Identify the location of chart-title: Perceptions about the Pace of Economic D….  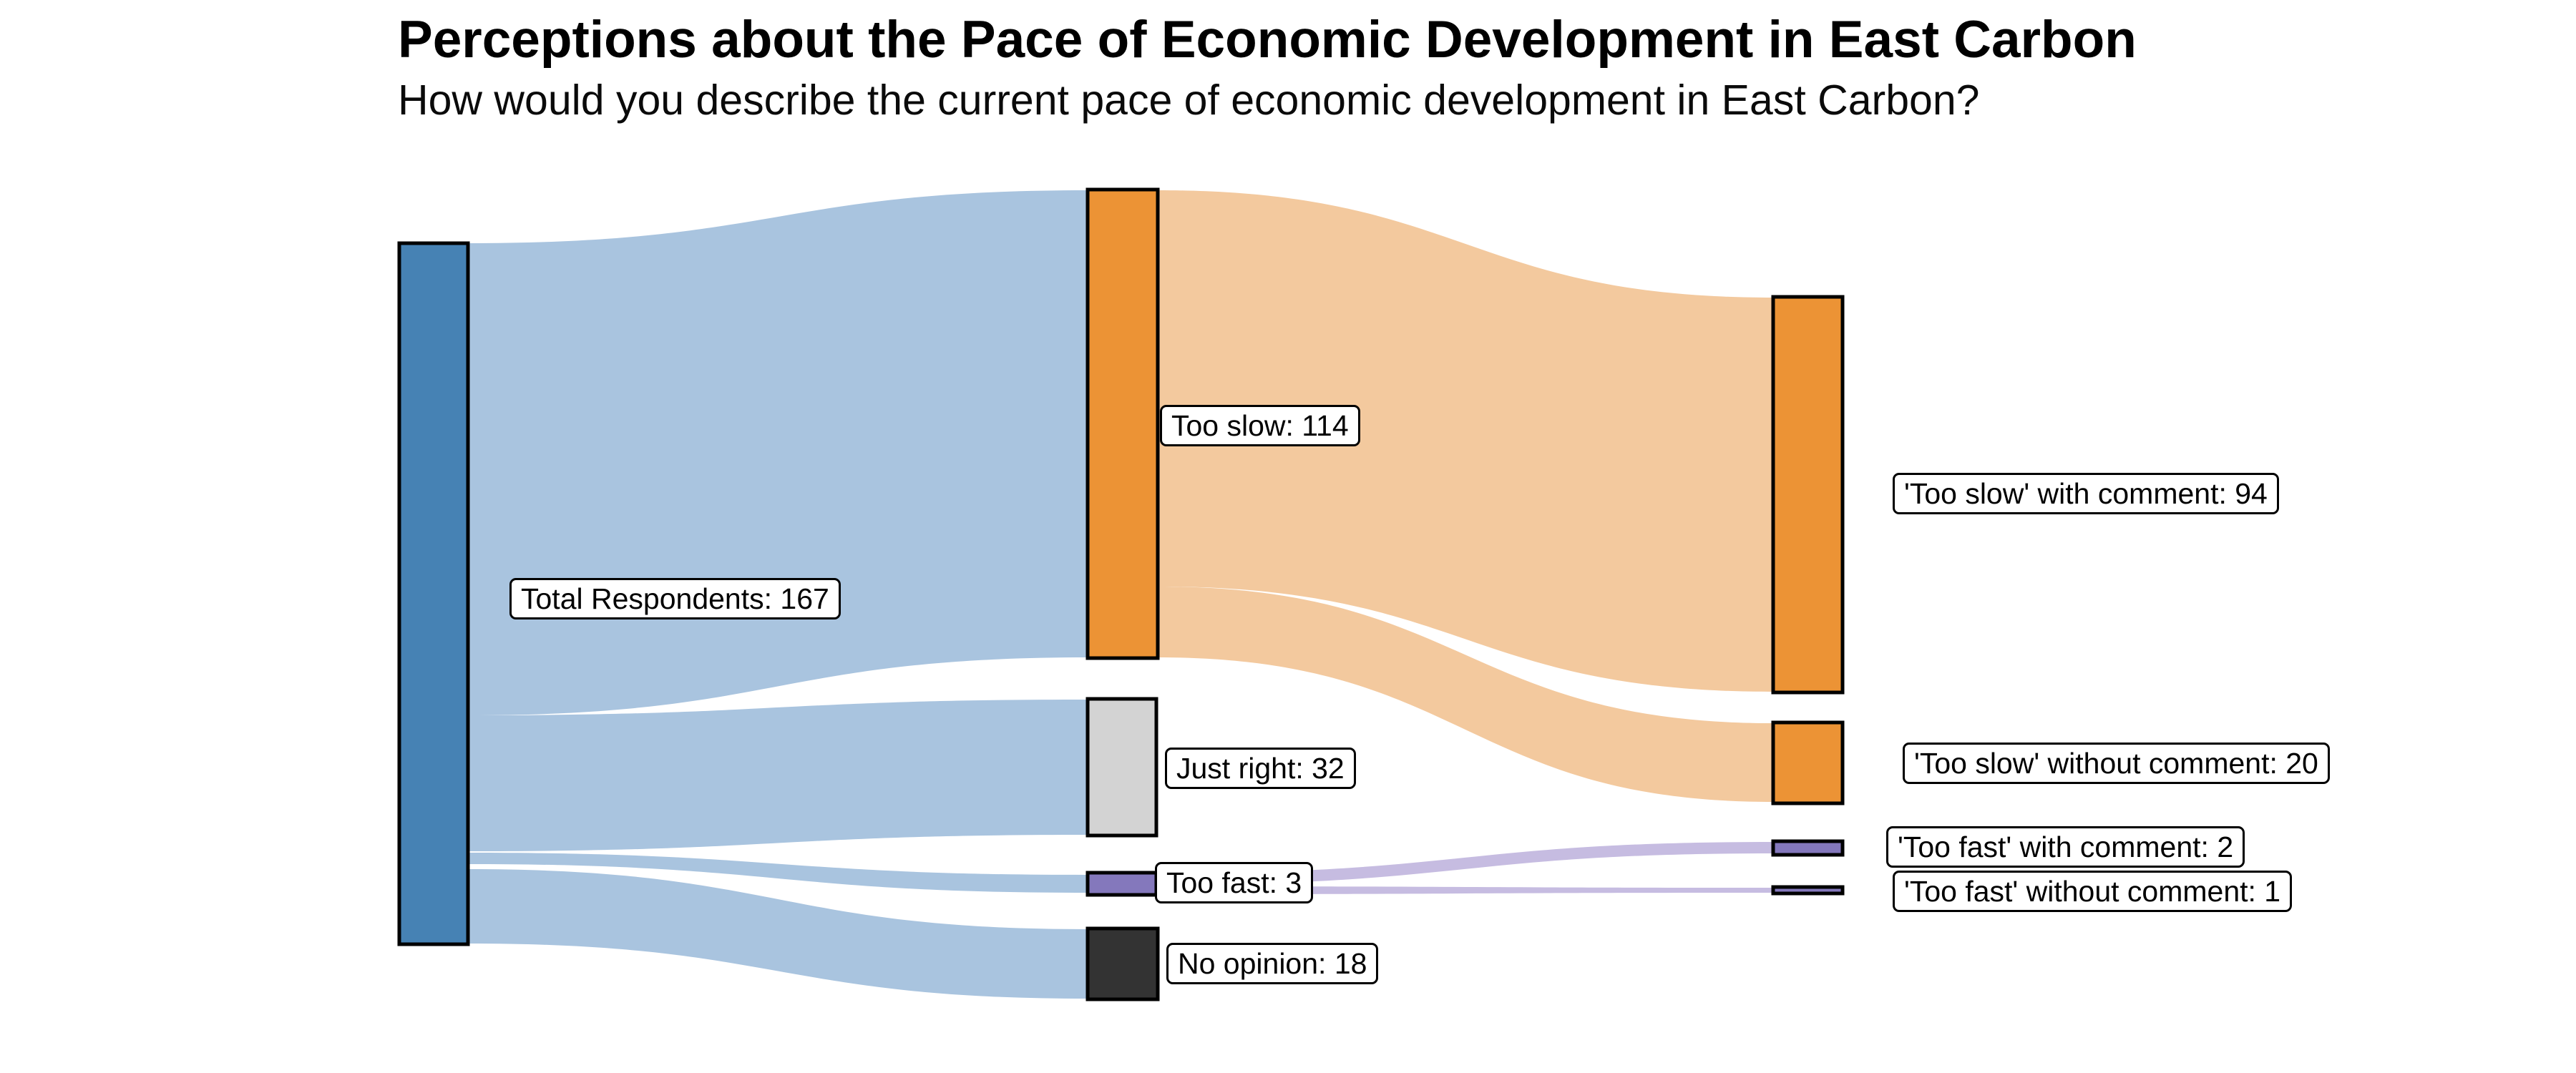
(1267, 40).